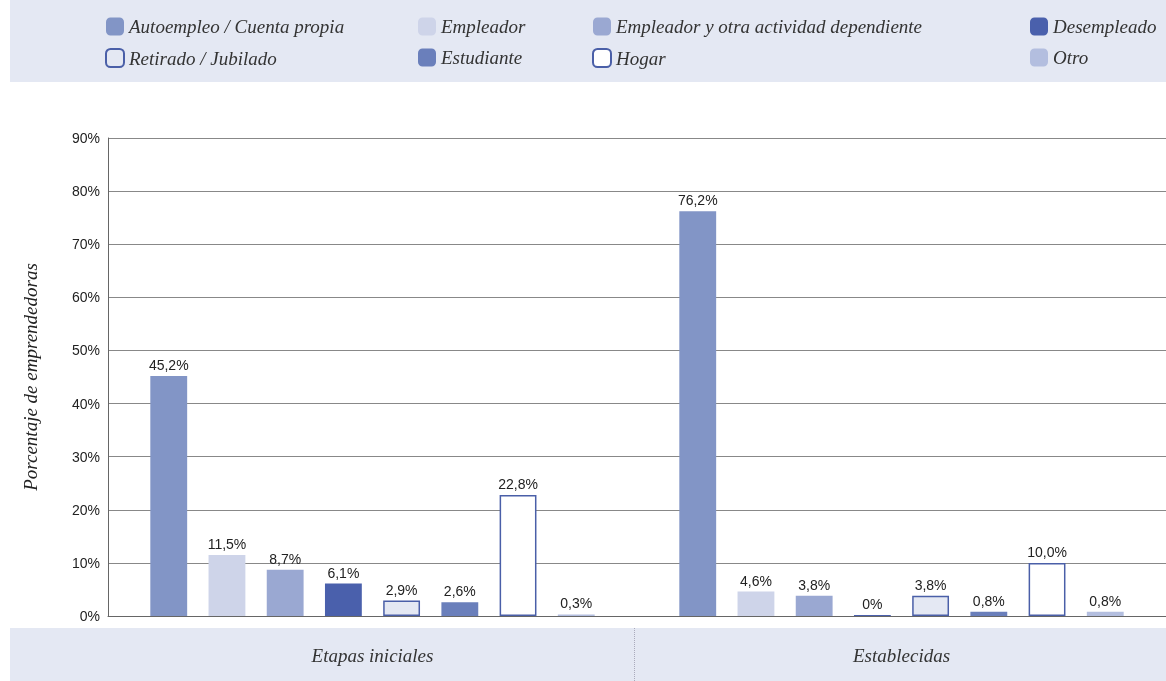  I want to click on data-label: 4,6%, so click(756, 580).